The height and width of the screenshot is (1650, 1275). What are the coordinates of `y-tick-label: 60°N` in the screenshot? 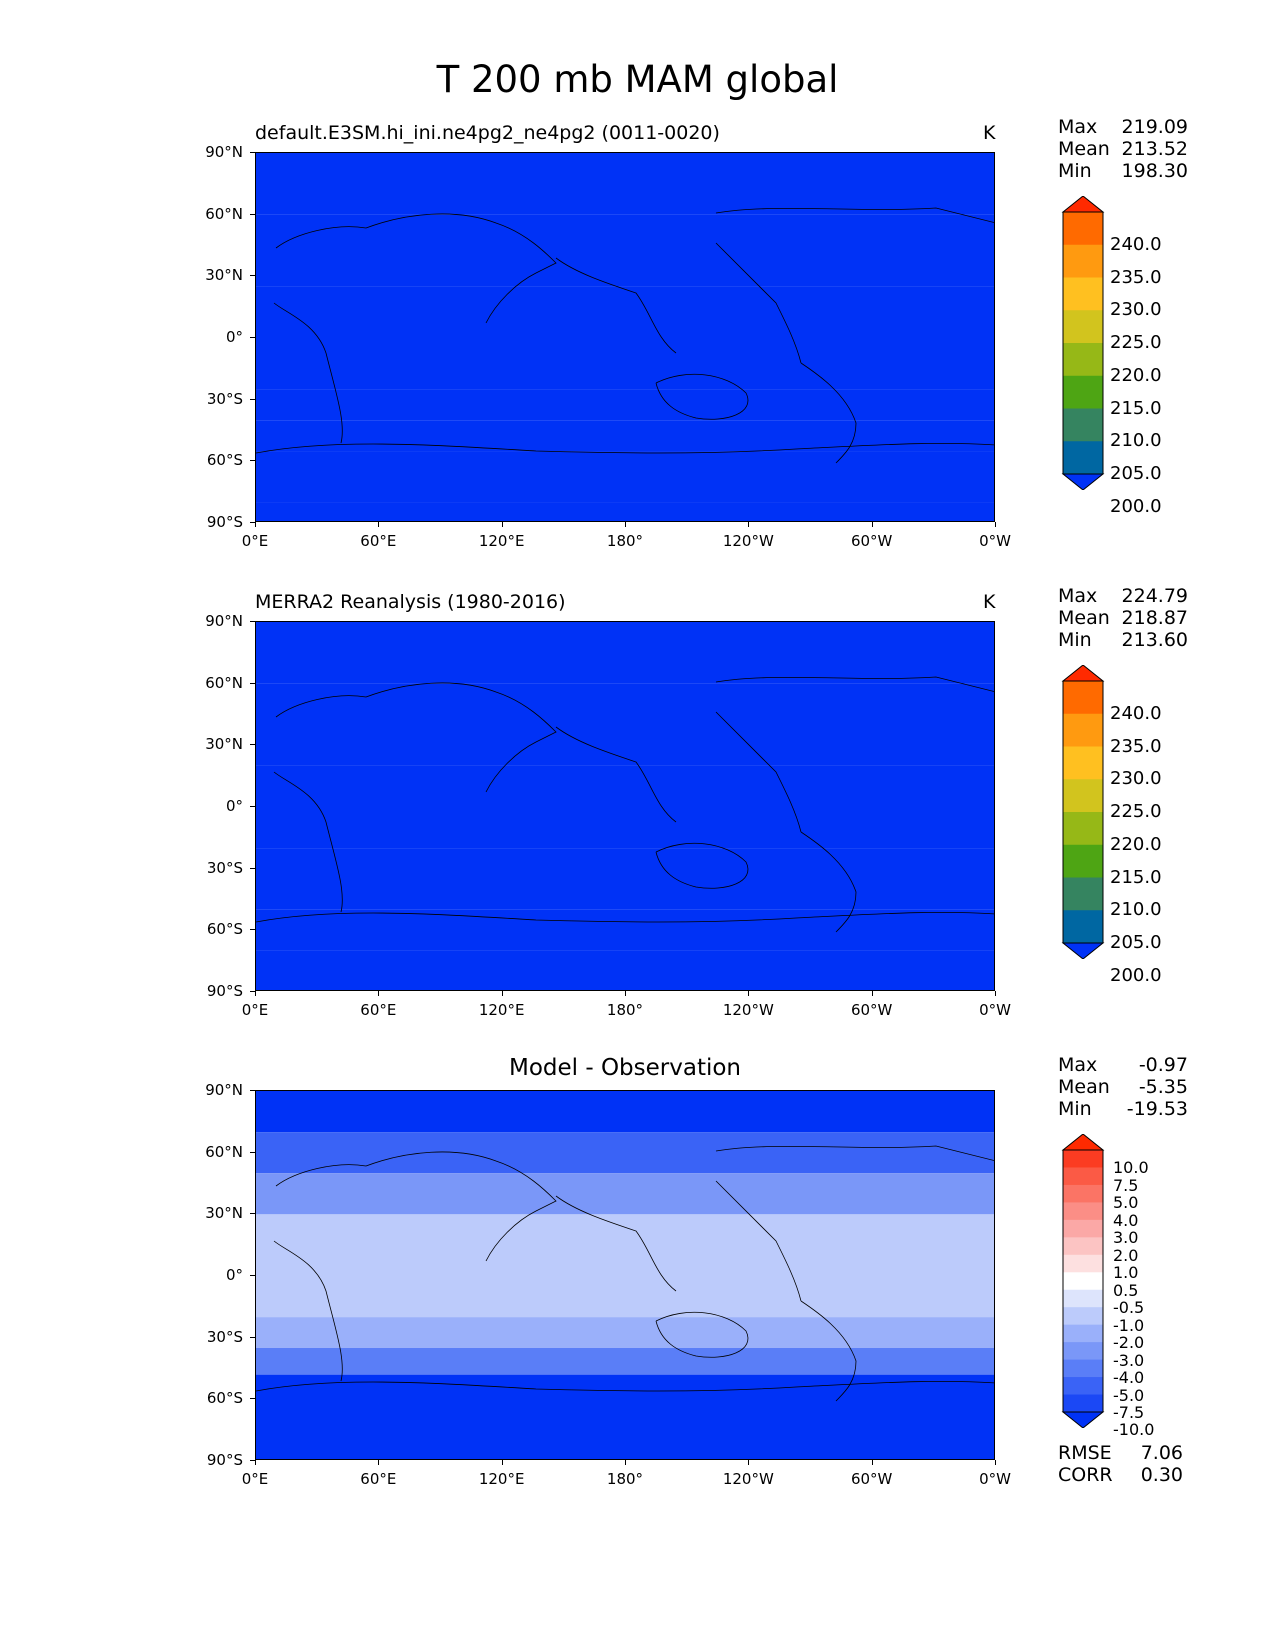 It's located at (224, 1151).